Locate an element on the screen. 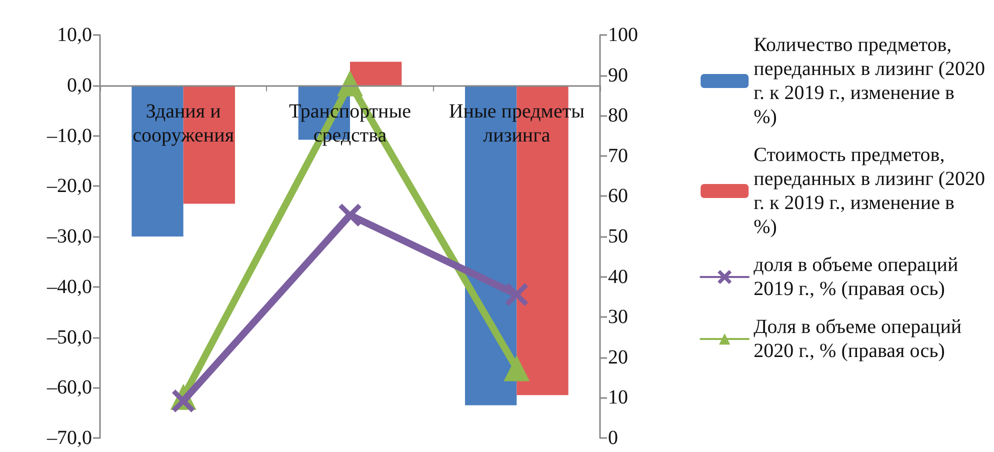 Image resolution: width=994 pixels, height=452 pixels. y-tick-label: 10,0 is located at coordinates (74, 35).